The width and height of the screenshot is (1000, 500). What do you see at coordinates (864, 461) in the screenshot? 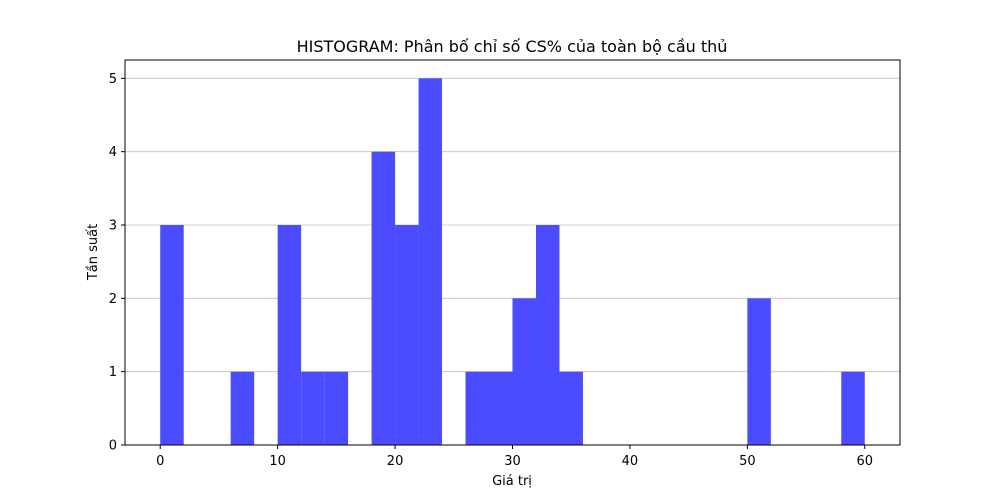
I see `x-tick-label: 60` at bounding box center [864, 461].